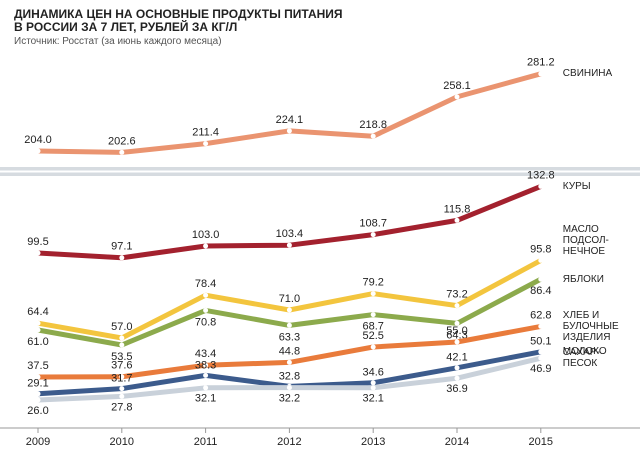 The width and height of the screenshot is (640, 469). Describe the element at coordinates (540, 342) in the screenshot. I see `value-label: 50.1` at that location.